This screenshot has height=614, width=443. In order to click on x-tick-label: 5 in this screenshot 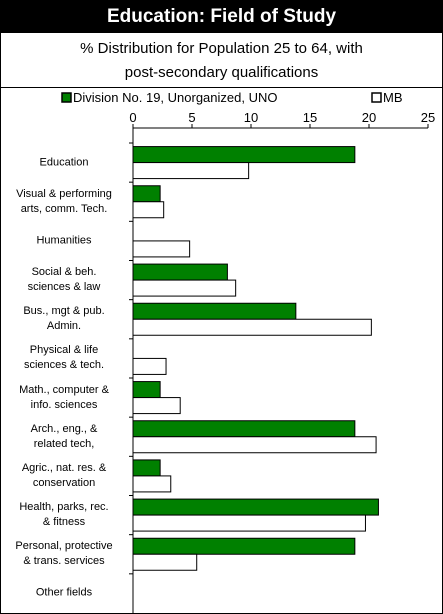, I will do `click(191, 117)`.